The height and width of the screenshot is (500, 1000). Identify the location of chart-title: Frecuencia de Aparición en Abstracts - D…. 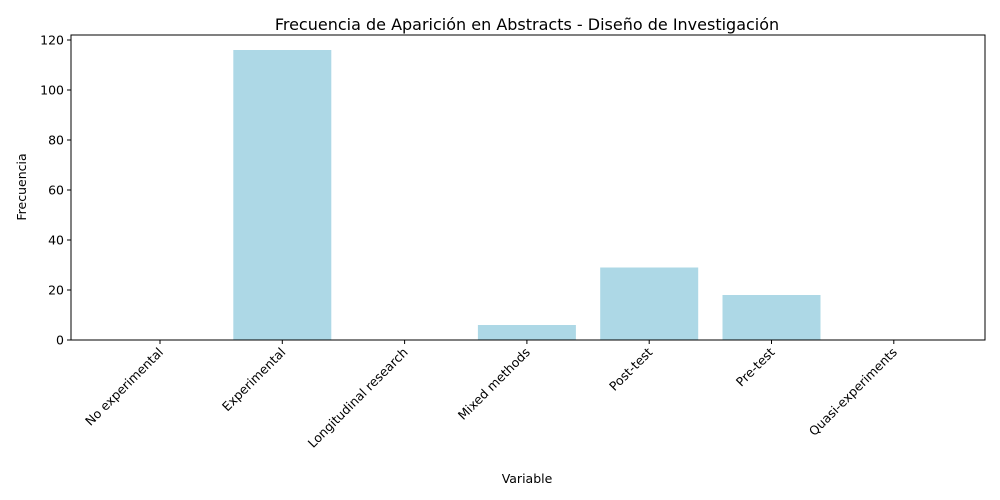
(527, 24).